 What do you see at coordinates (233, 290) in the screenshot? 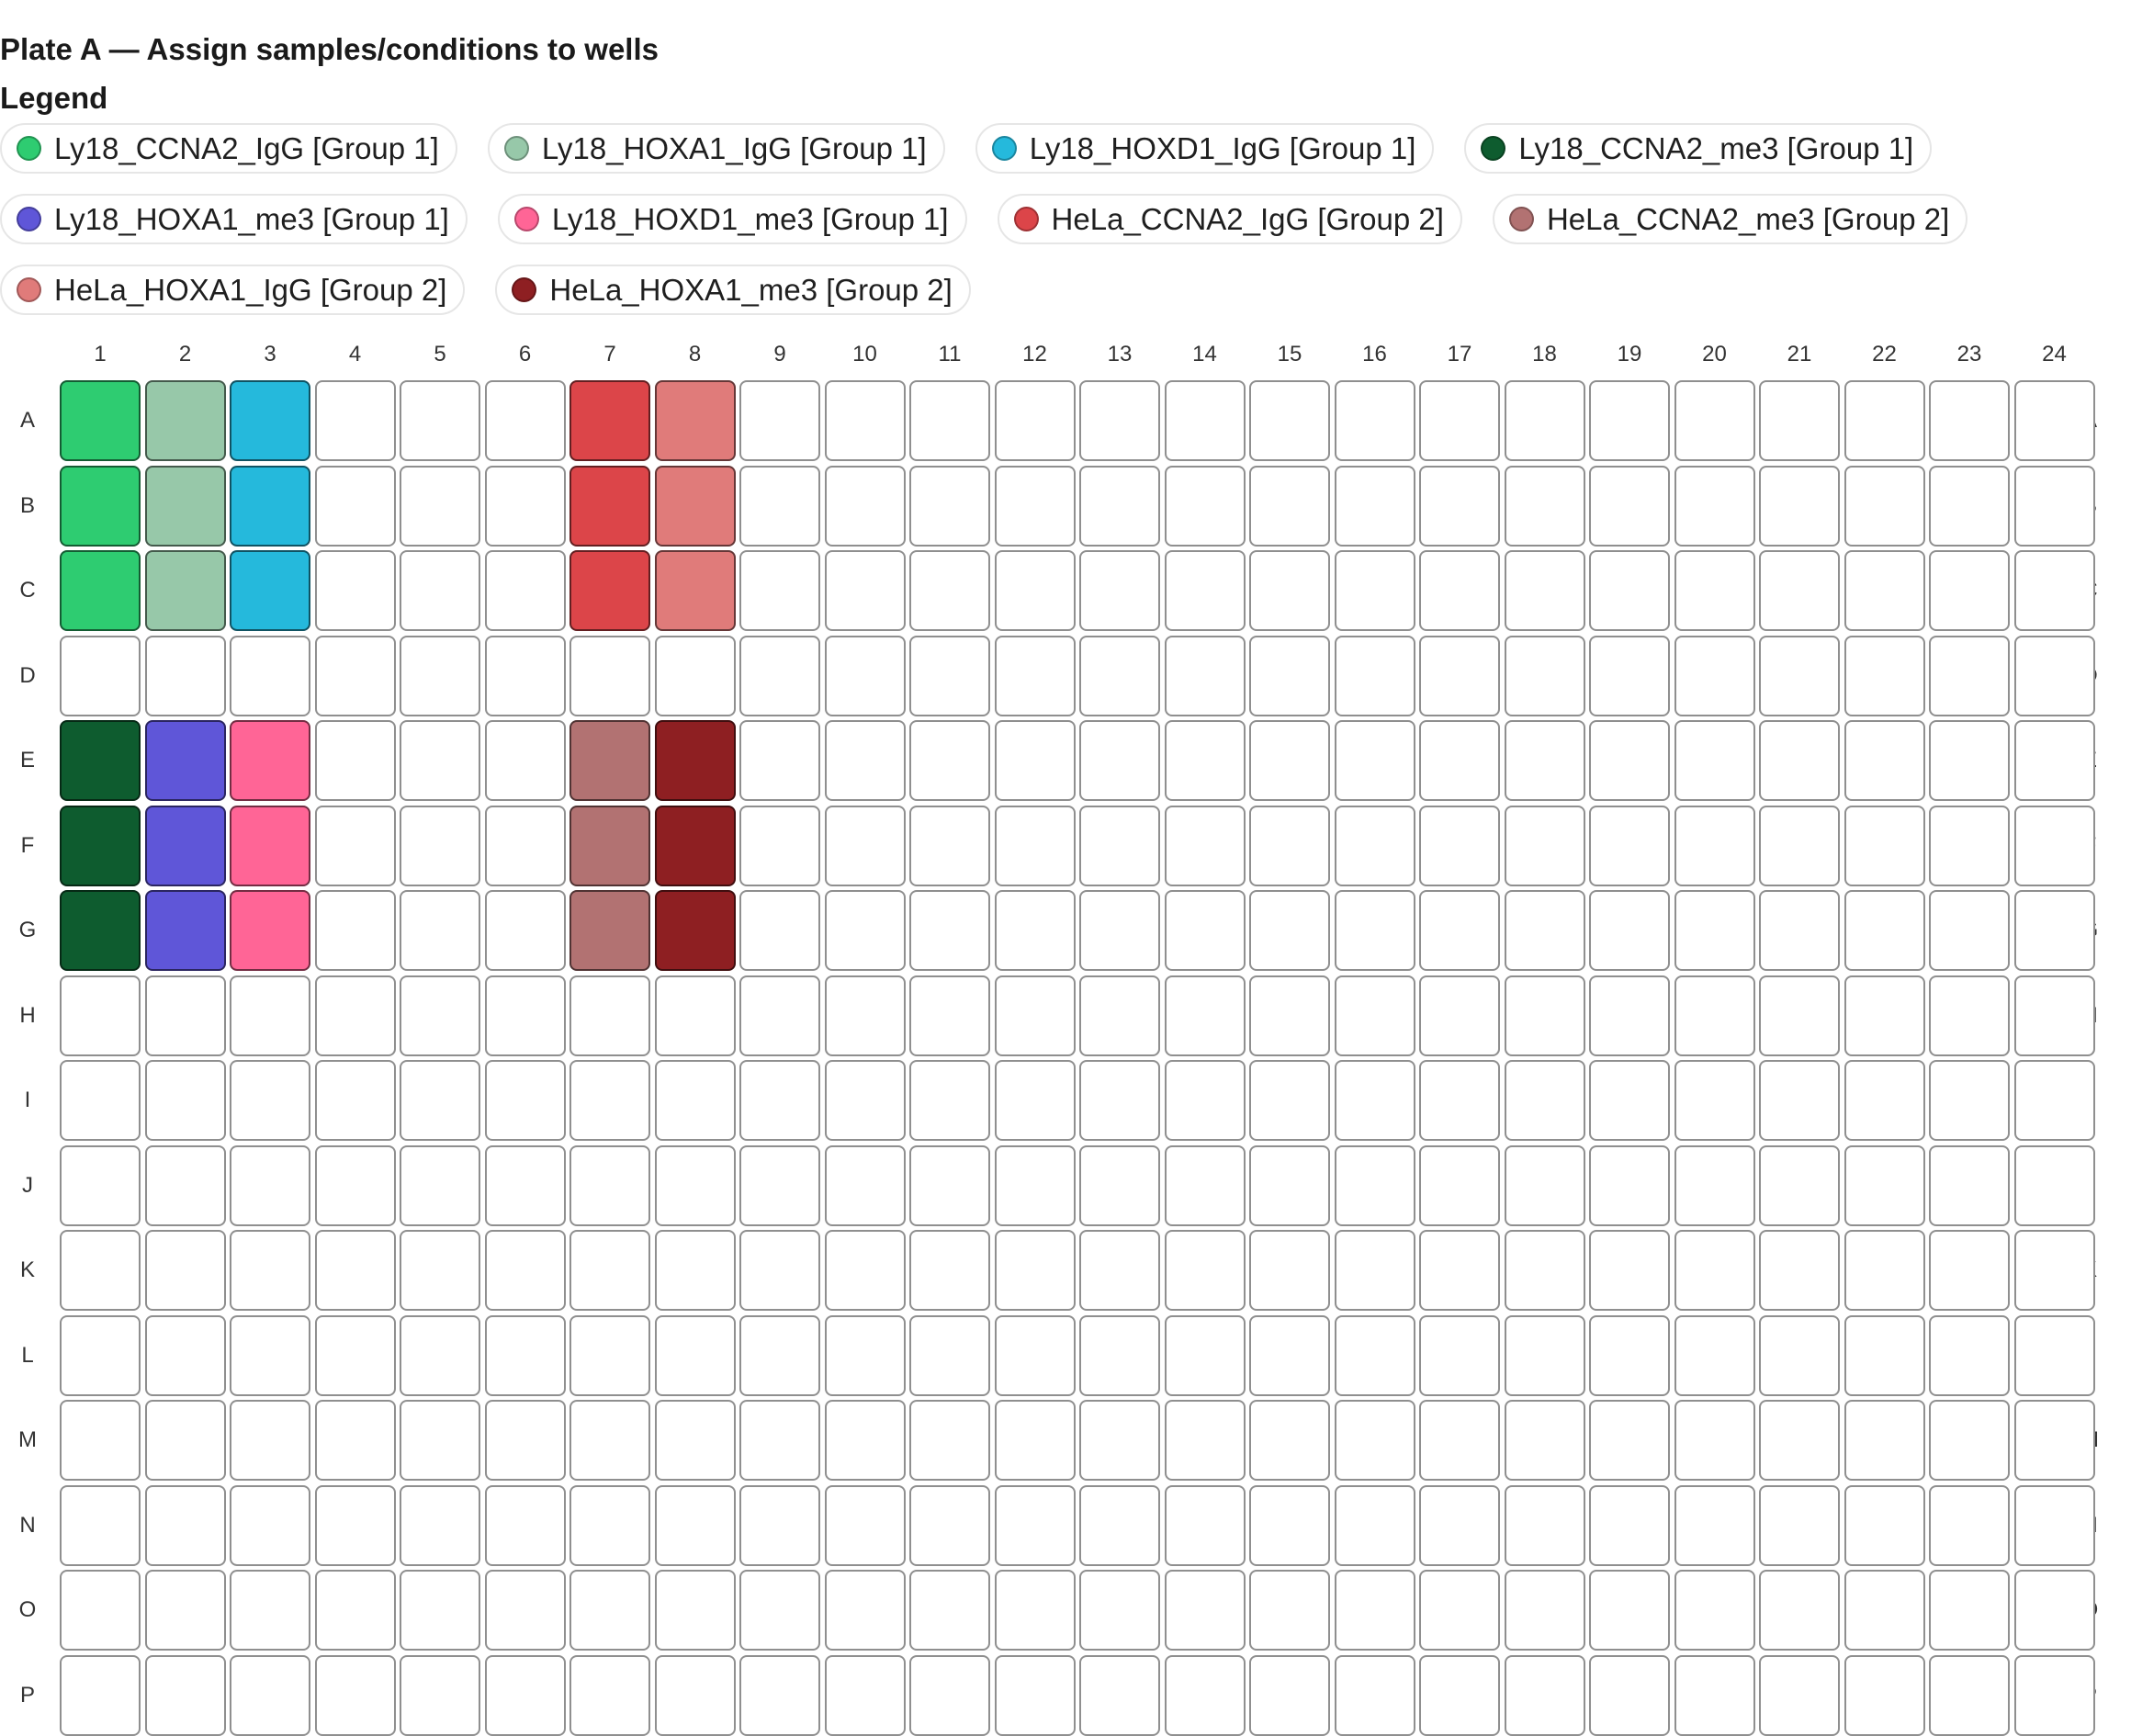
I see `legend-item-hela-hoxa1-igg: HeLa_HOXA1_IgG [Group 2]` at bounding box center [233, 290].